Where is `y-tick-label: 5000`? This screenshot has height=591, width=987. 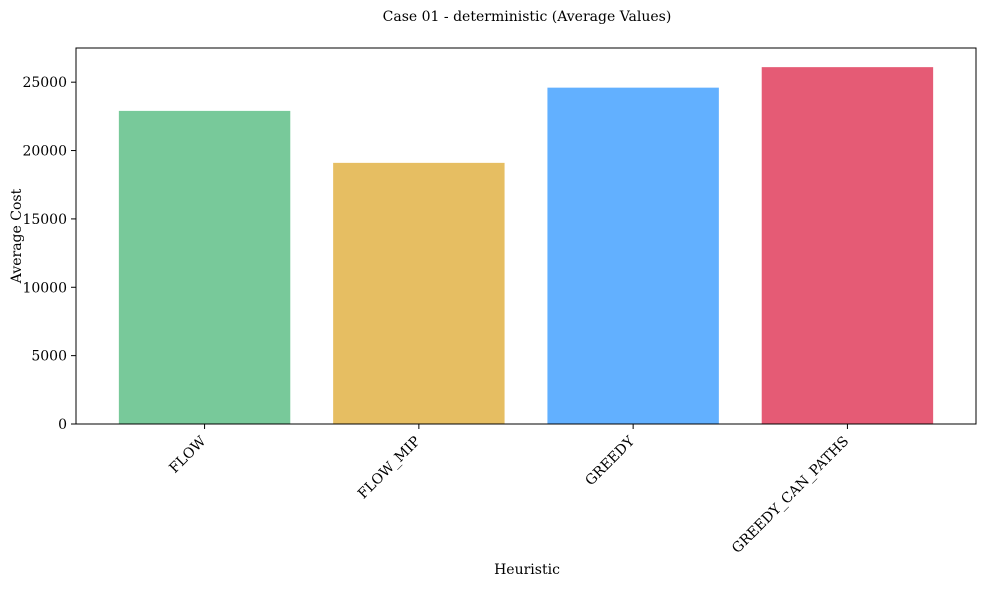 y-tick-label: 5000 is located at coordinates (49, 357).